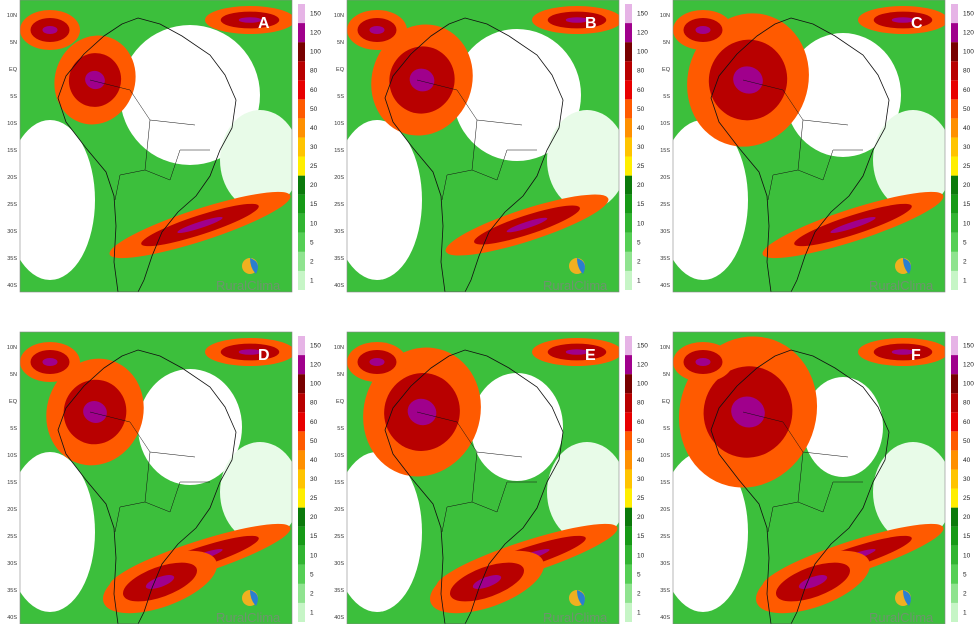 The image size is (974, 624). What do you see at coordinates (264, 23) in the screenshot?
I see `panel-letter: A` at bounding box center [264, 23].